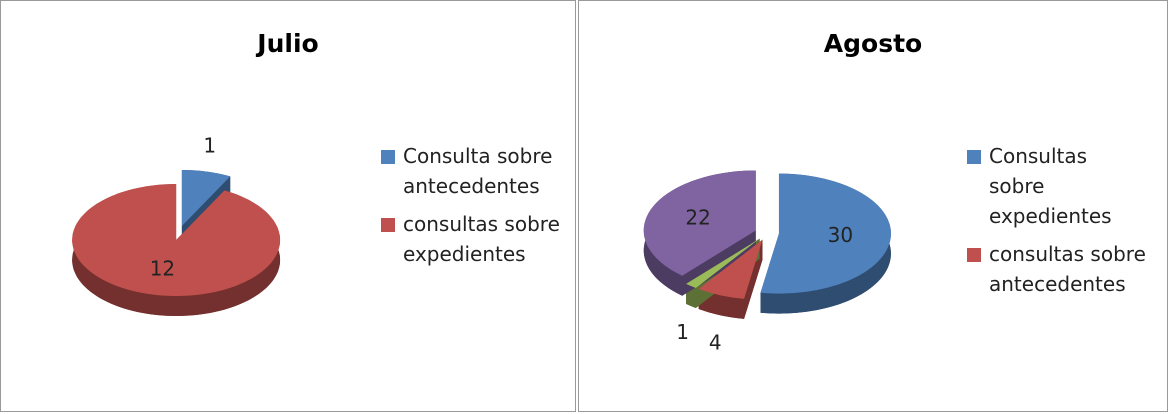  I want to click on legend-entry: Consulta sobre antecedentes, so click(471, 171).